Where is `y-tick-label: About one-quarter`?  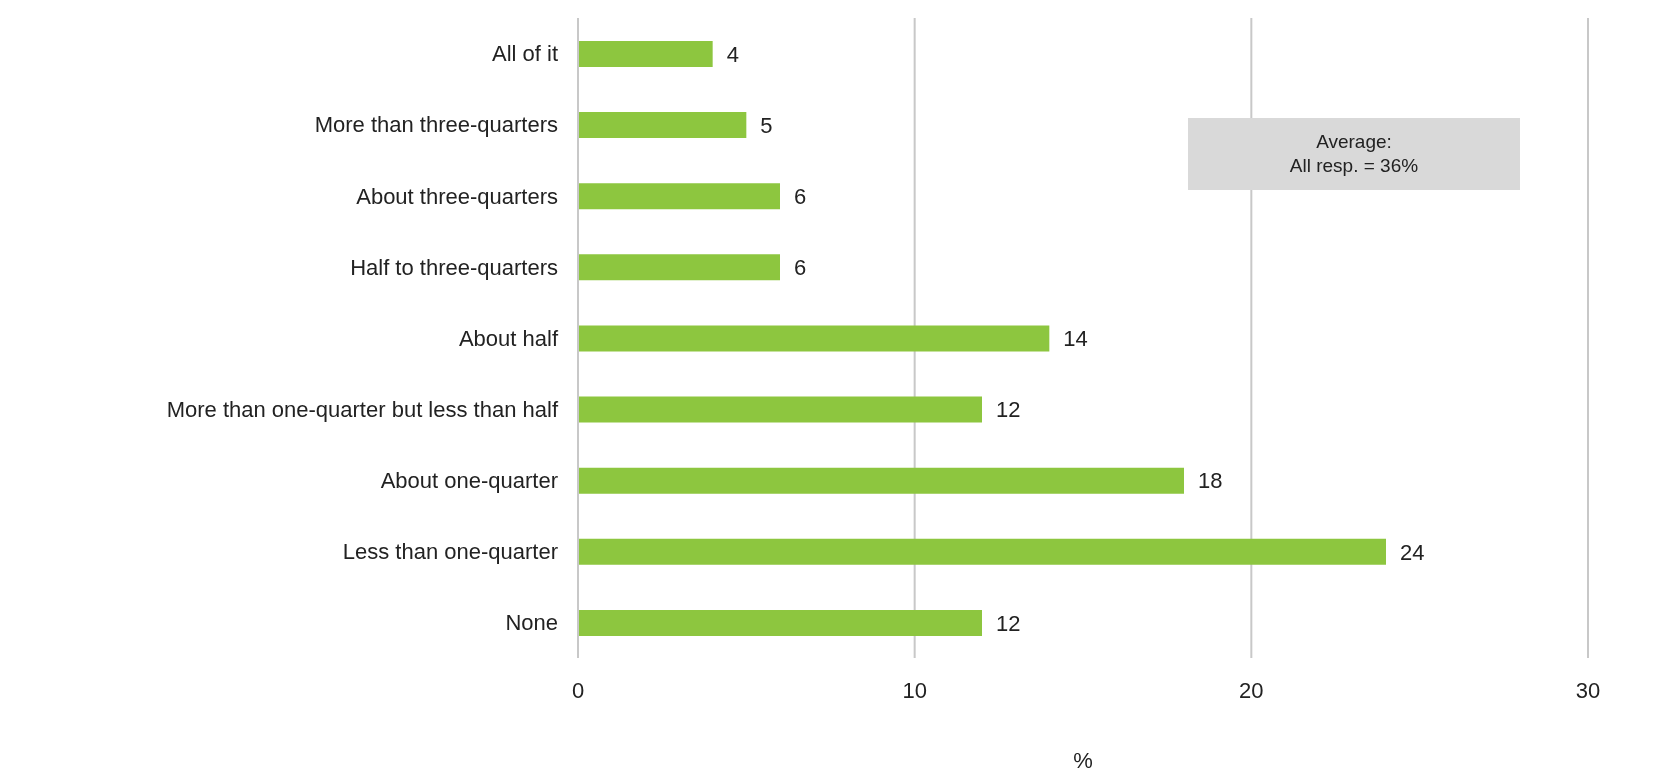 y-tick-label: About one-quarter is located at coordinates (469, 481).